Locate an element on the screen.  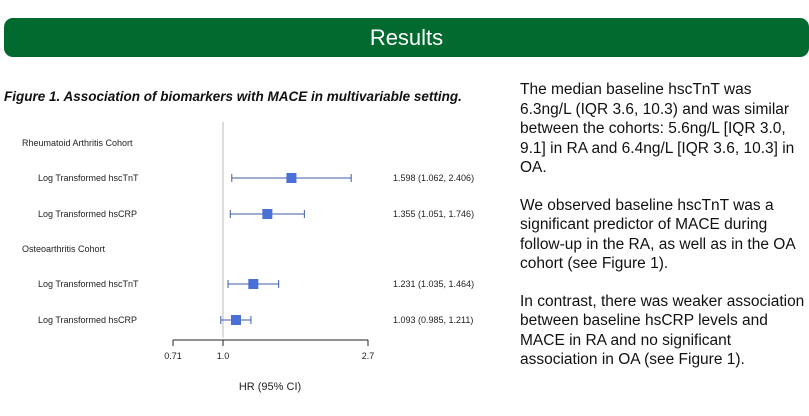
group-label: Osteoarthritis Cohort is located at coordinates (64, 249).